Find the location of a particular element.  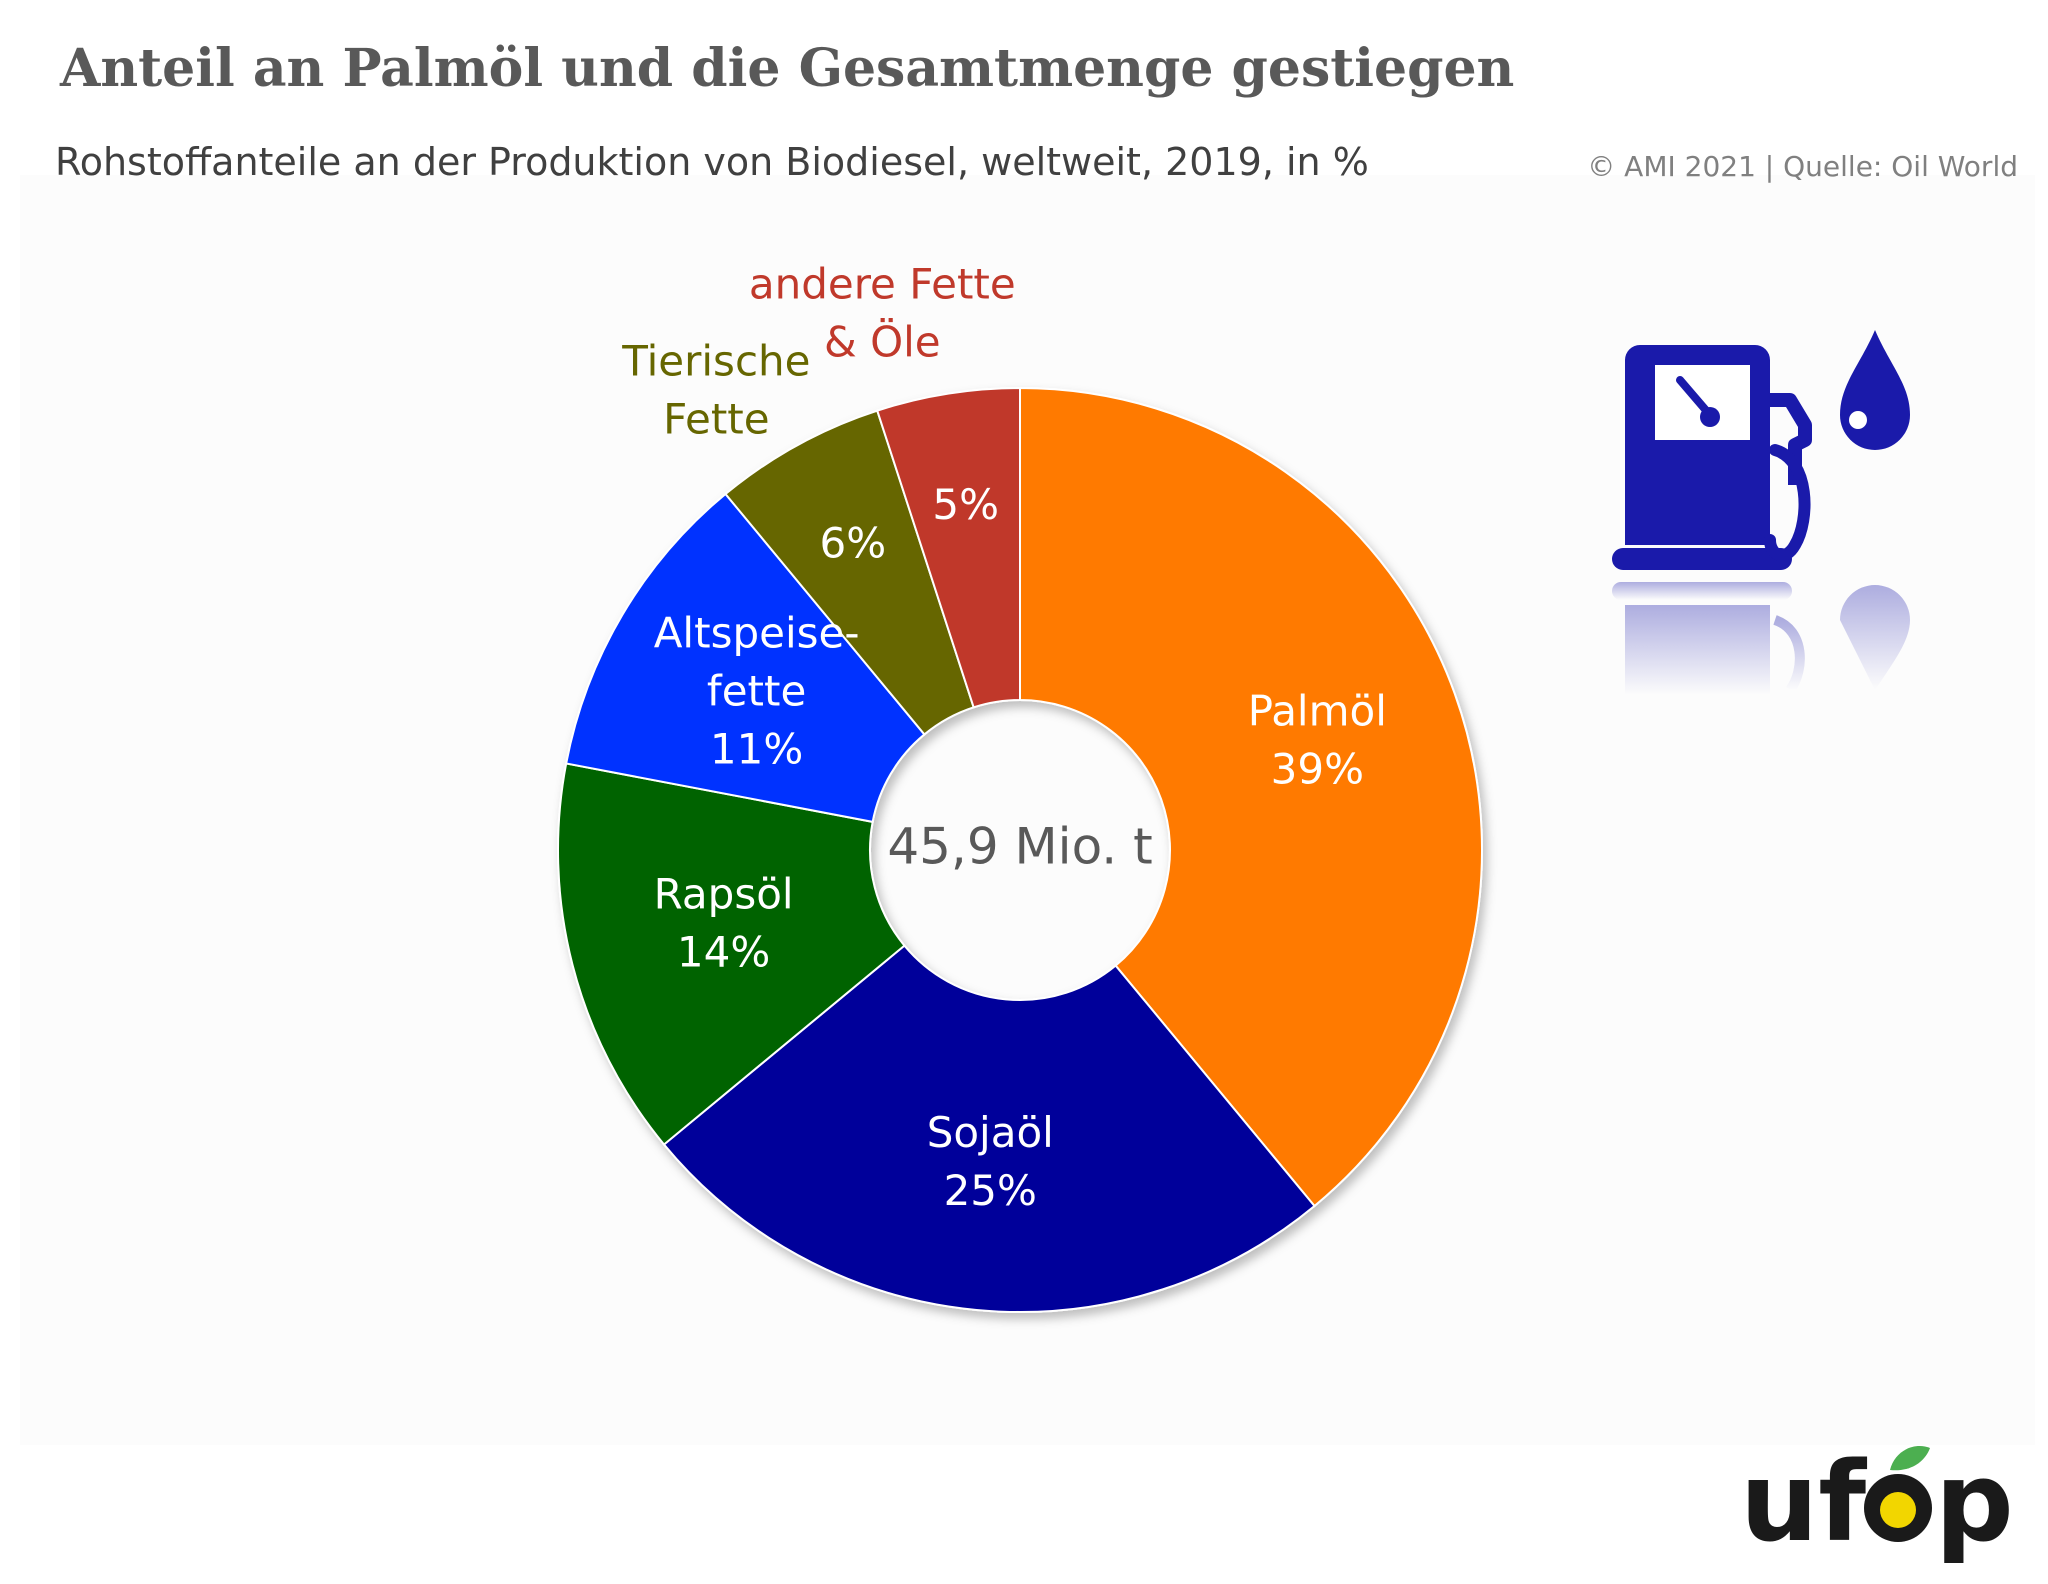

slice-value-label: 5% is located at coordinates (965, 504).